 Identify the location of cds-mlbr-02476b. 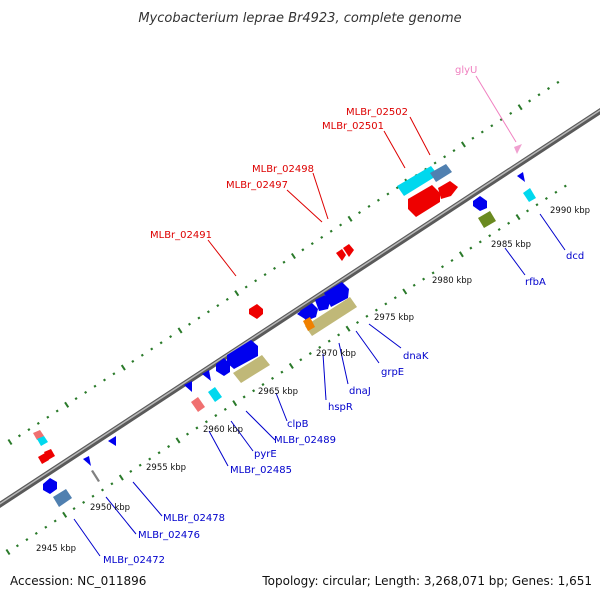
(95, 476).